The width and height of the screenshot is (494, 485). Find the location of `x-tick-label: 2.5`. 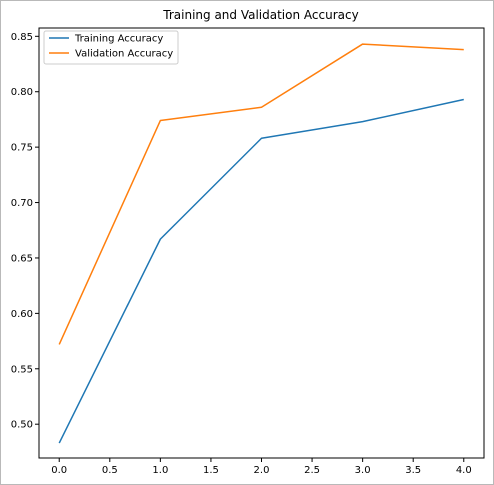

x-tick-label: 2.5 is located at coordinates (312, 470).